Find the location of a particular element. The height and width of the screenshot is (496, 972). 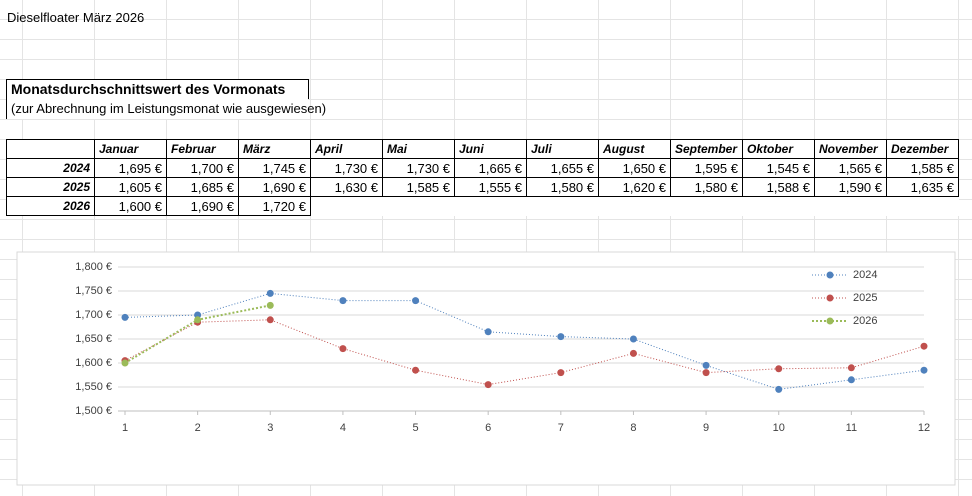

x-tick-label: 4 is located at coordinates (343, 428).